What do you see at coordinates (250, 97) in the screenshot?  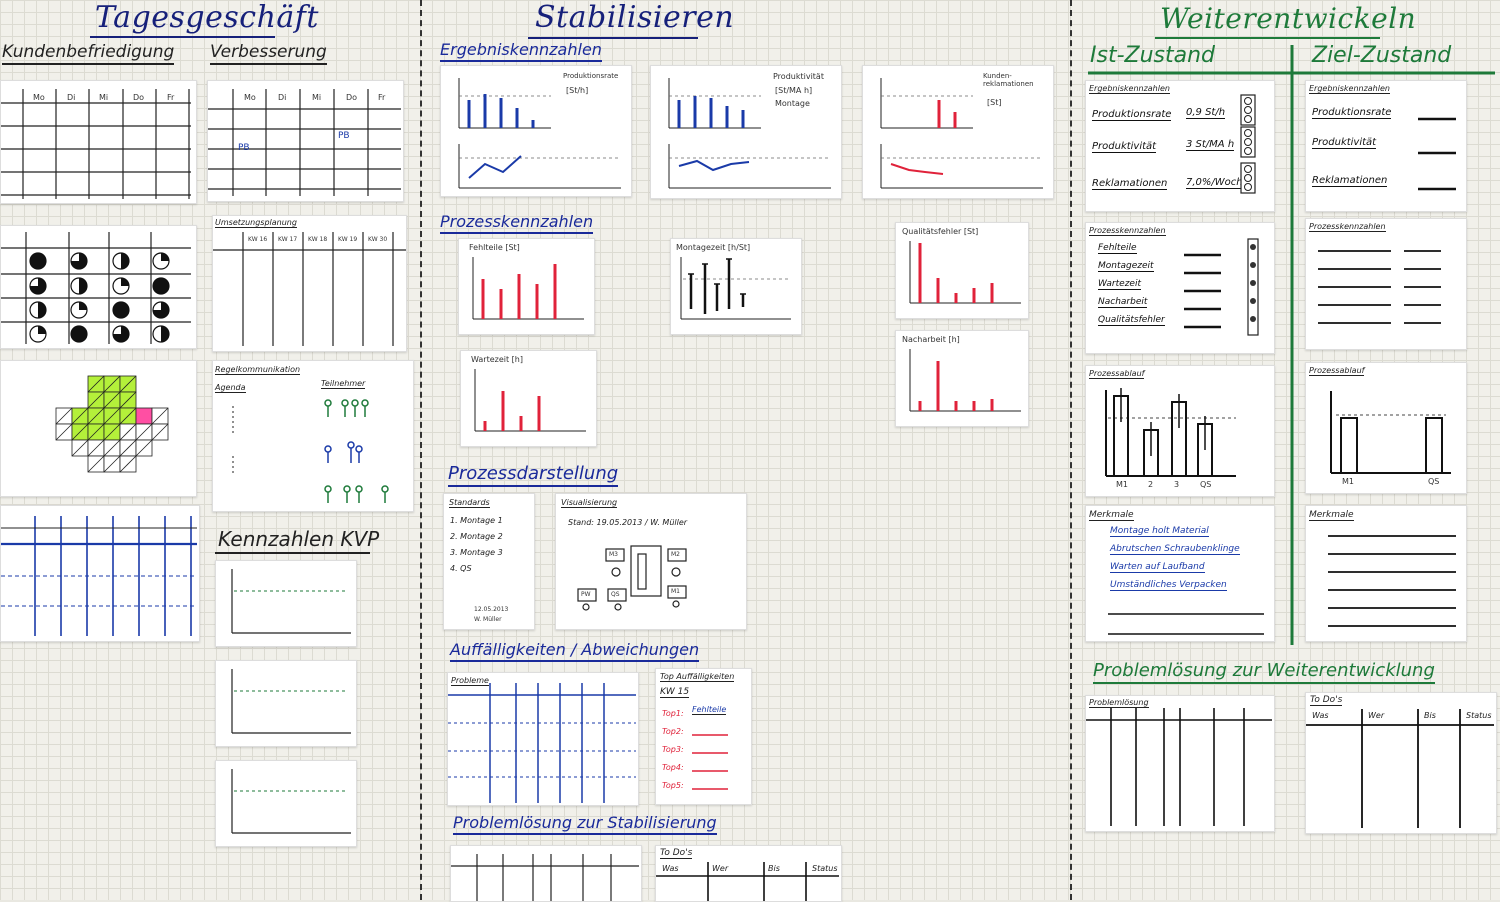 I see `weekday-label: Mo` at bounding box center [250, 97].